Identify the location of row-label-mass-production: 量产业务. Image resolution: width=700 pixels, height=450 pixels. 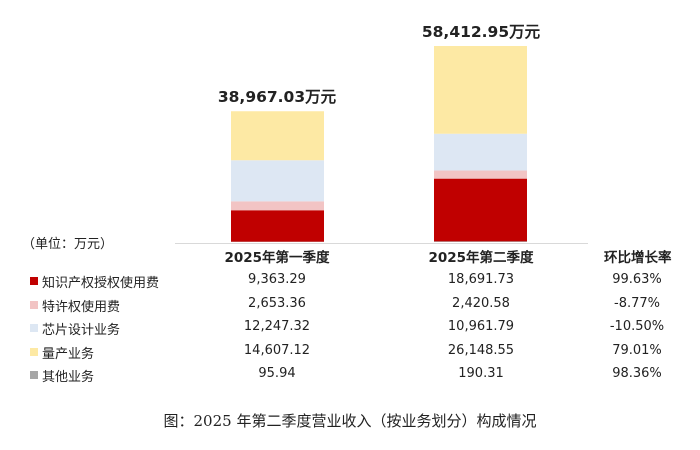
(68, 354).